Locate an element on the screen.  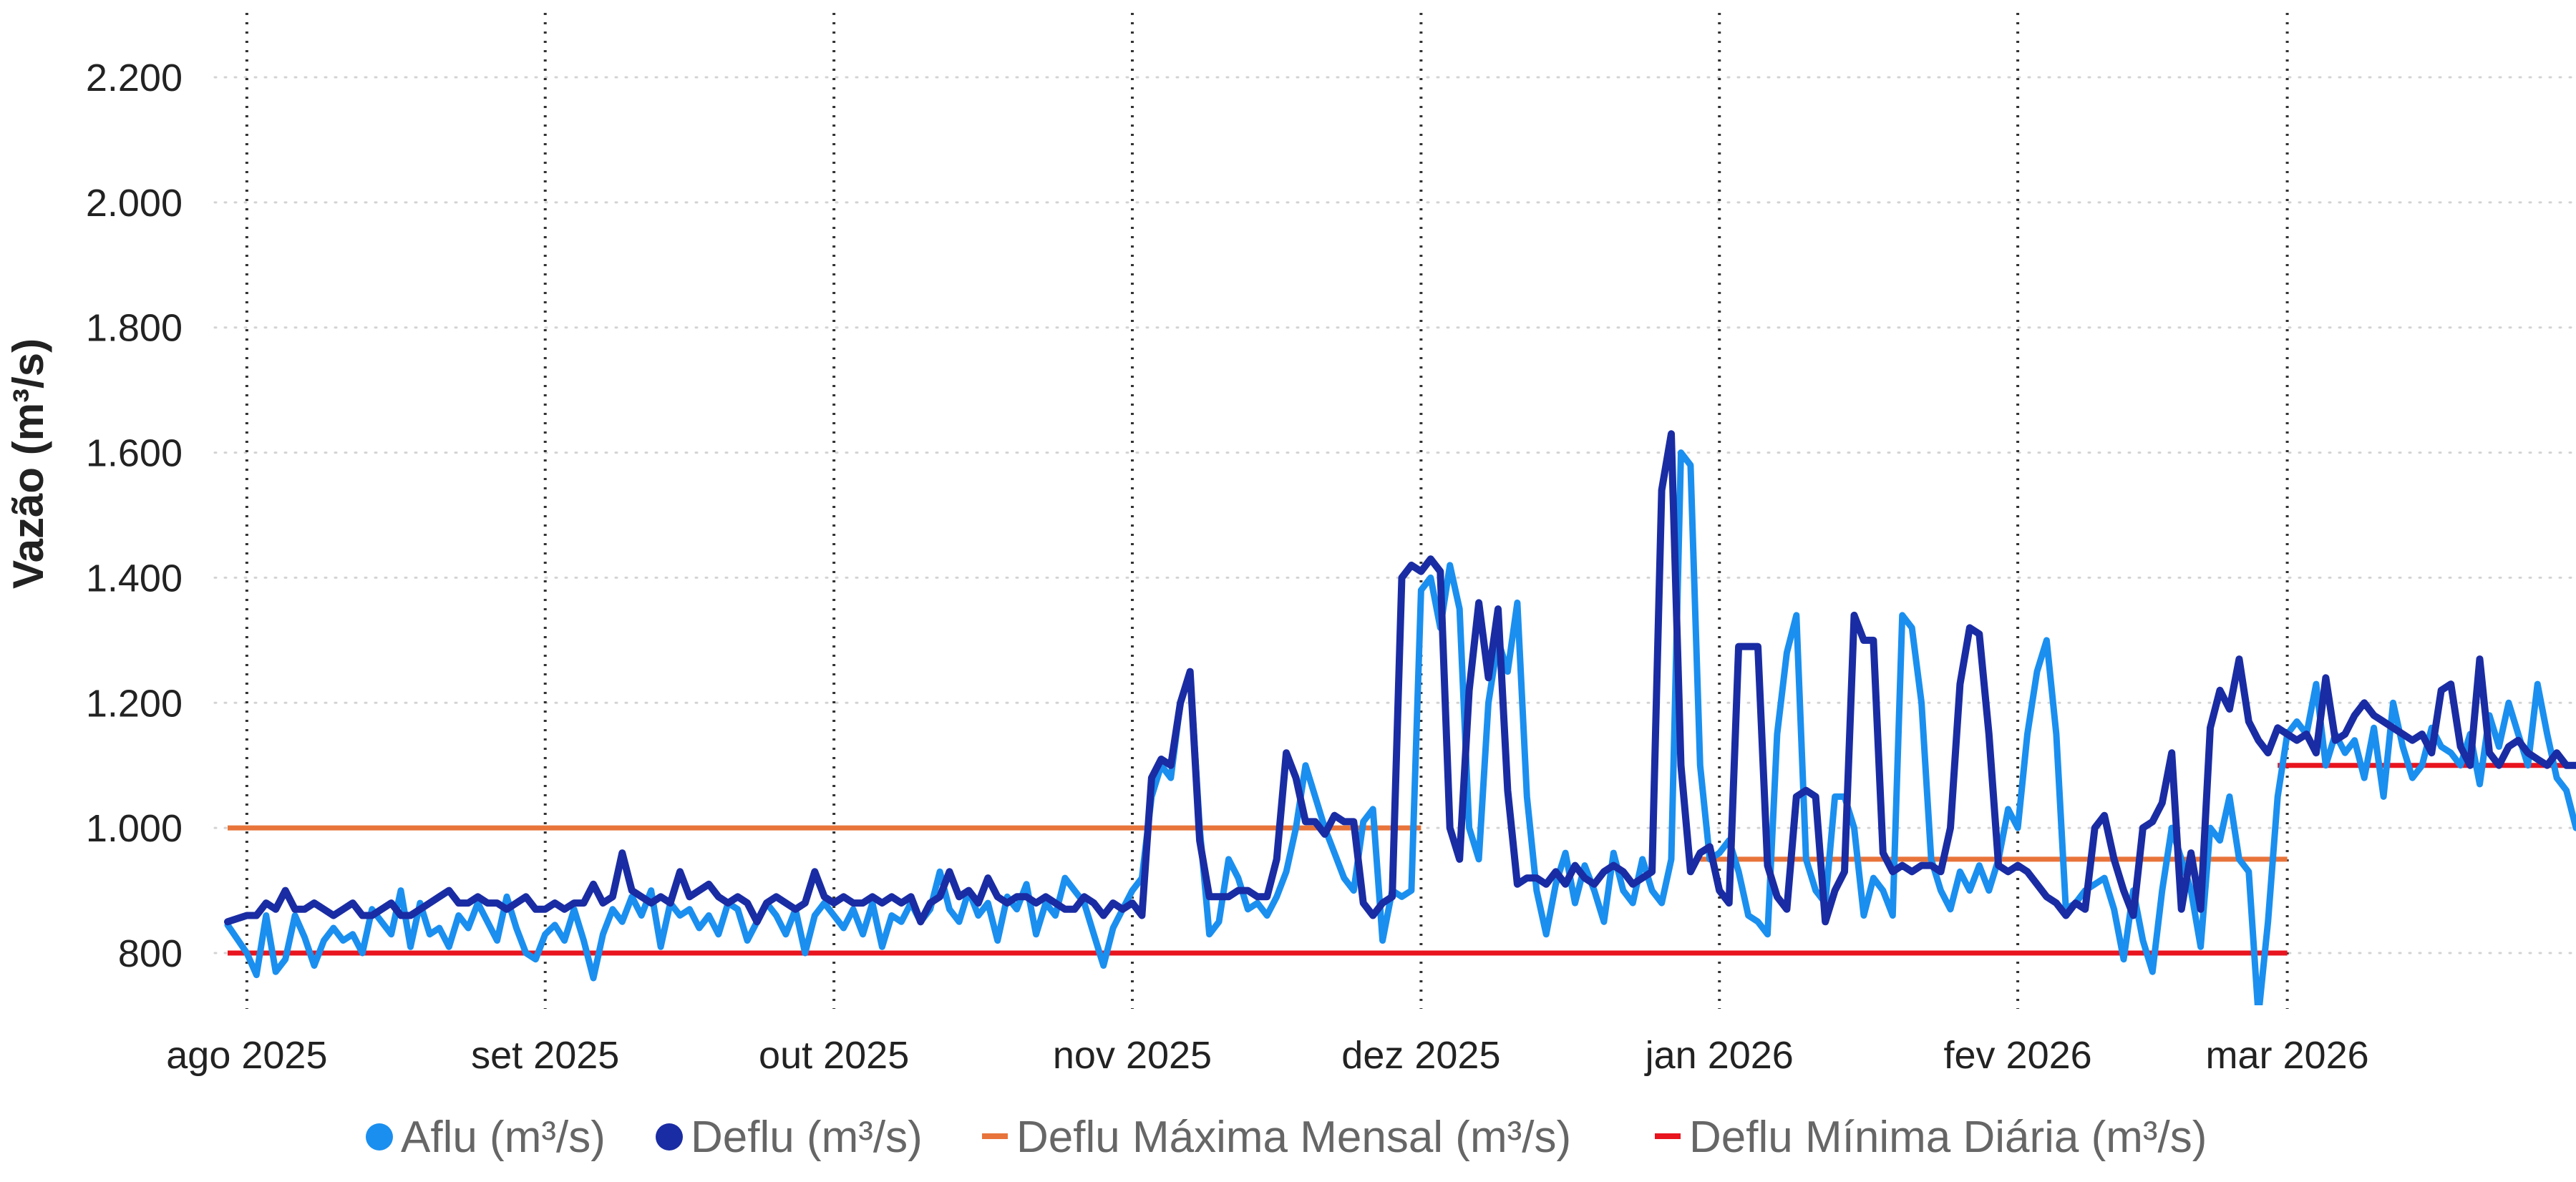
x-tick-label: fev 2026 is located at coordinates (2018, 1055).